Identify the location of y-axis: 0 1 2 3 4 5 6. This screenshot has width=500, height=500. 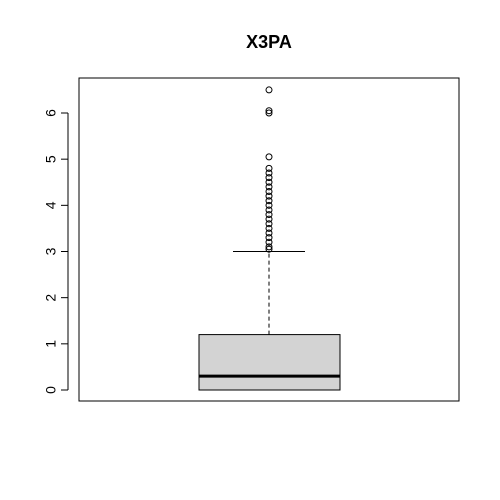
(56, 251).